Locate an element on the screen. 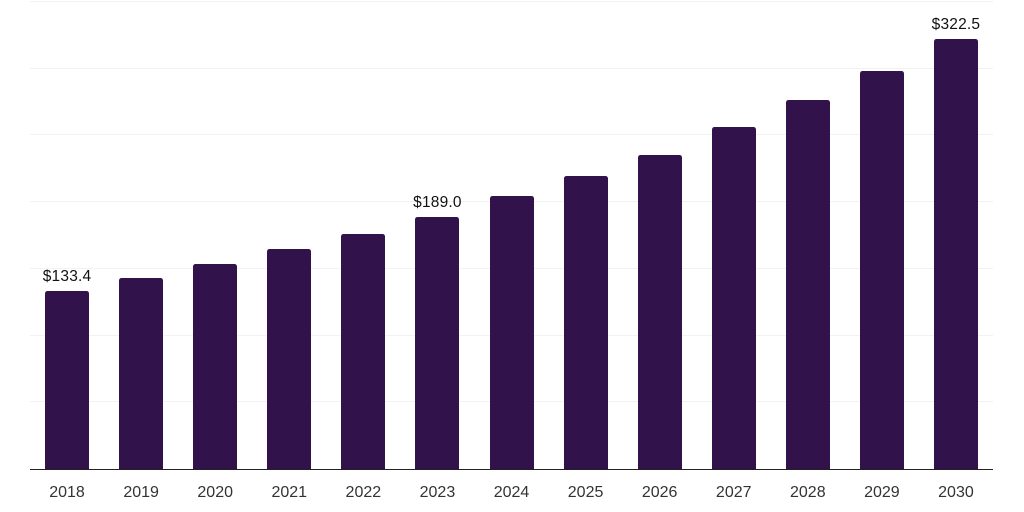  value-label-2030: $322.5 is located at coordinates (956, 24).